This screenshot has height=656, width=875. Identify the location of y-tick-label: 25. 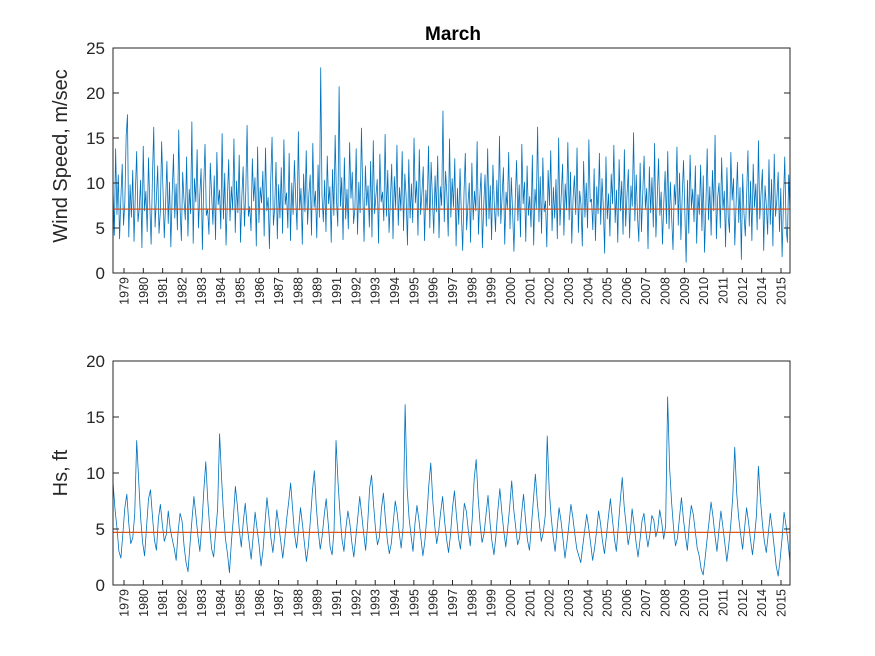
(95, 48).